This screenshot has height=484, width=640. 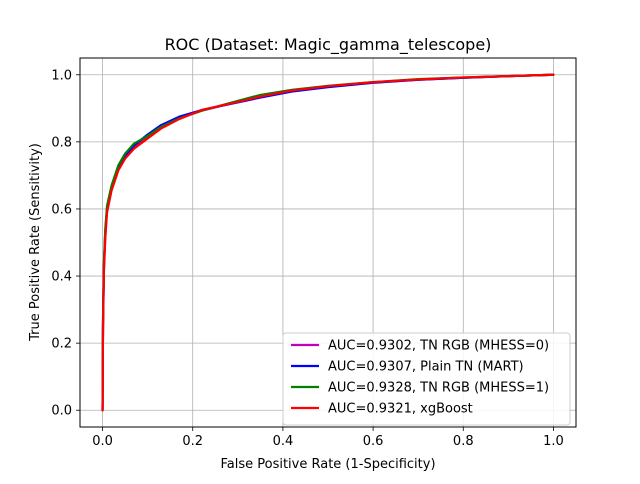 I want to click on x-tick-label: 1.0, so click(x=553, y=441).